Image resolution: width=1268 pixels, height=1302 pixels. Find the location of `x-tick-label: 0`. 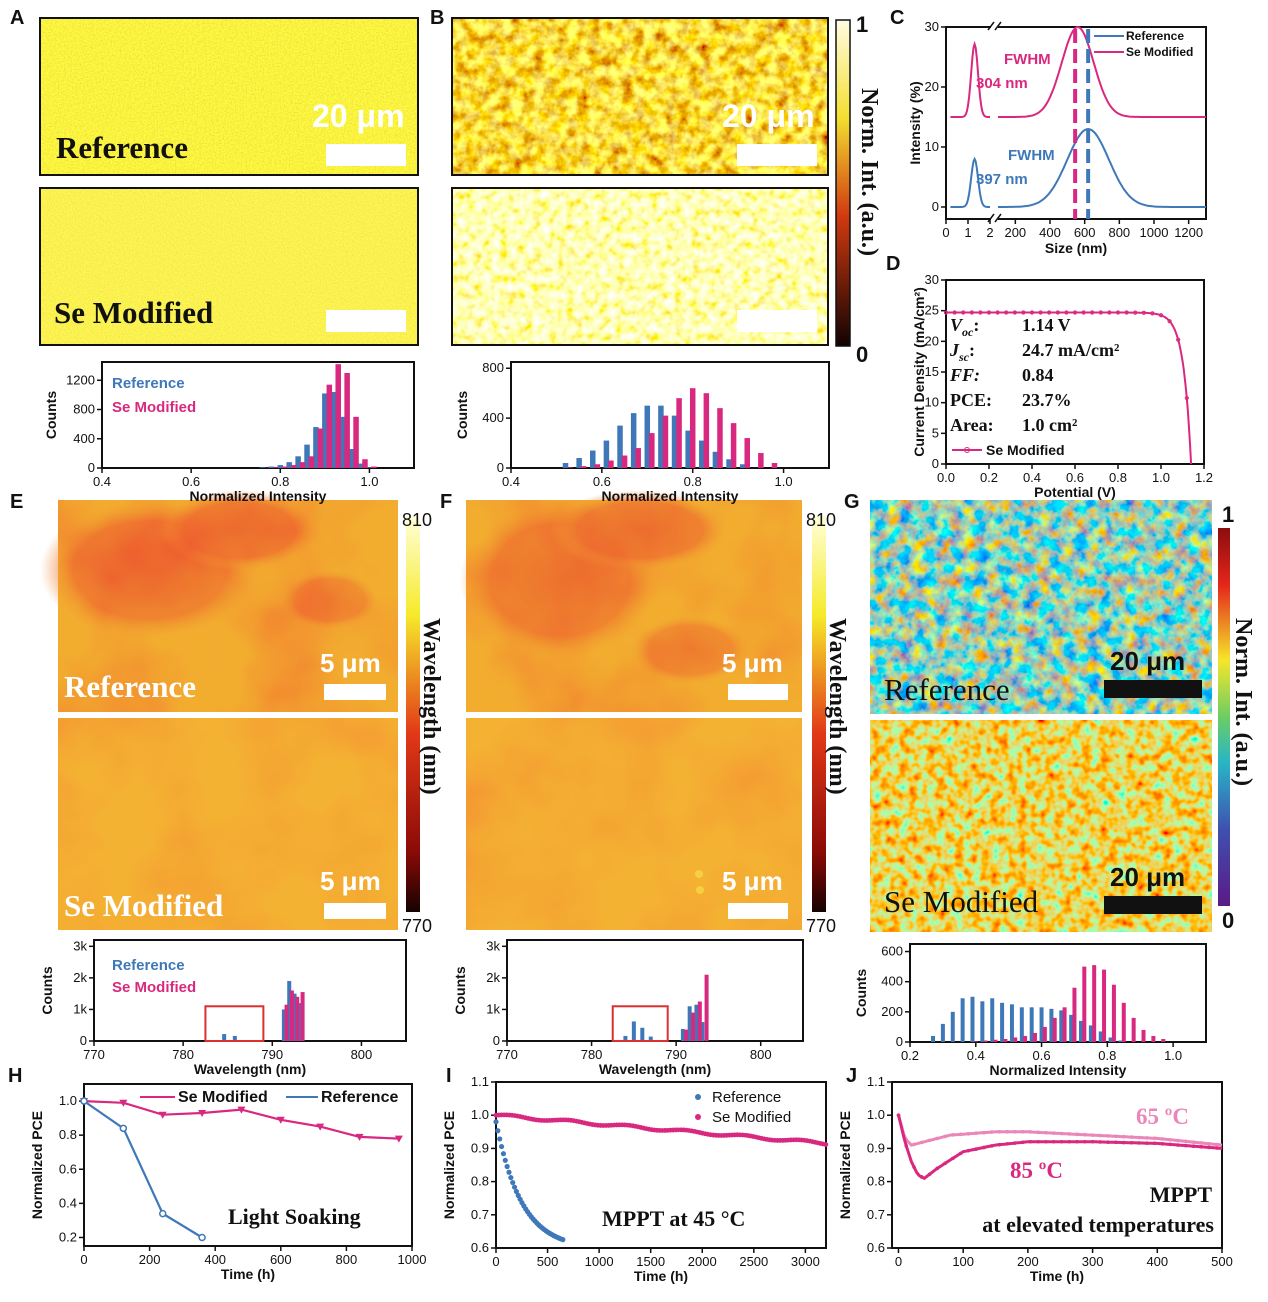

x-tick-label: 0 is located at coordinates (495, 1261).